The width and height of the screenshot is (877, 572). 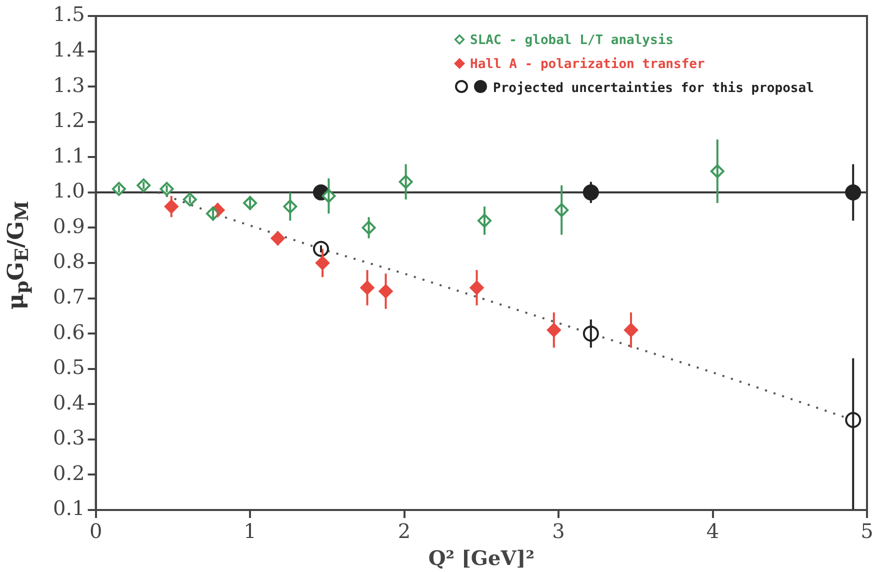 I want to click on y-tick-label: 1.0, so click(x=68, y=190).